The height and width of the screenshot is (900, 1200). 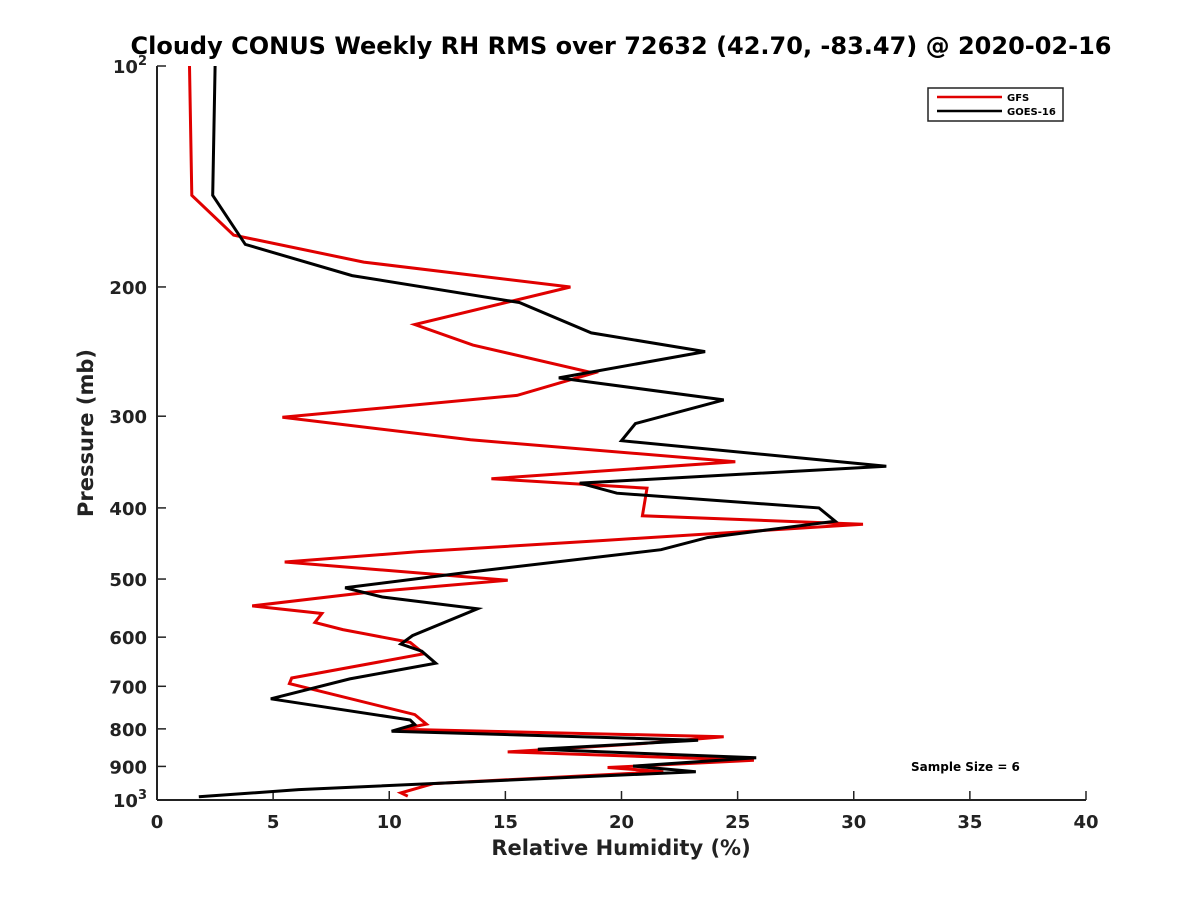 I want to click on y-ticks: 10² 200 300 400 500 600 700 800 900 10³, so click(x=137, y=433).